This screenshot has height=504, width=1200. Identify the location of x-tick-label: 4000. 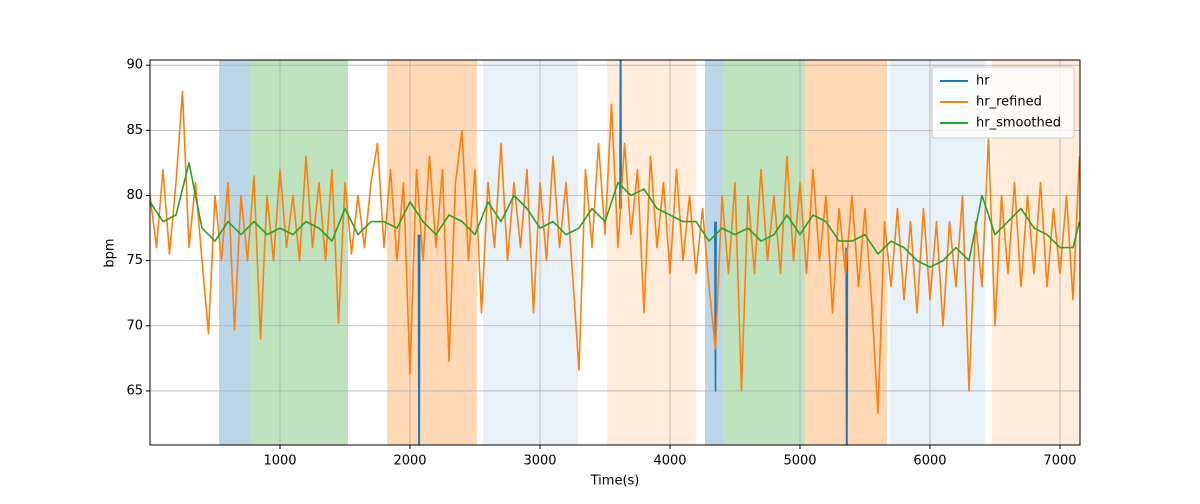
(669, 461).